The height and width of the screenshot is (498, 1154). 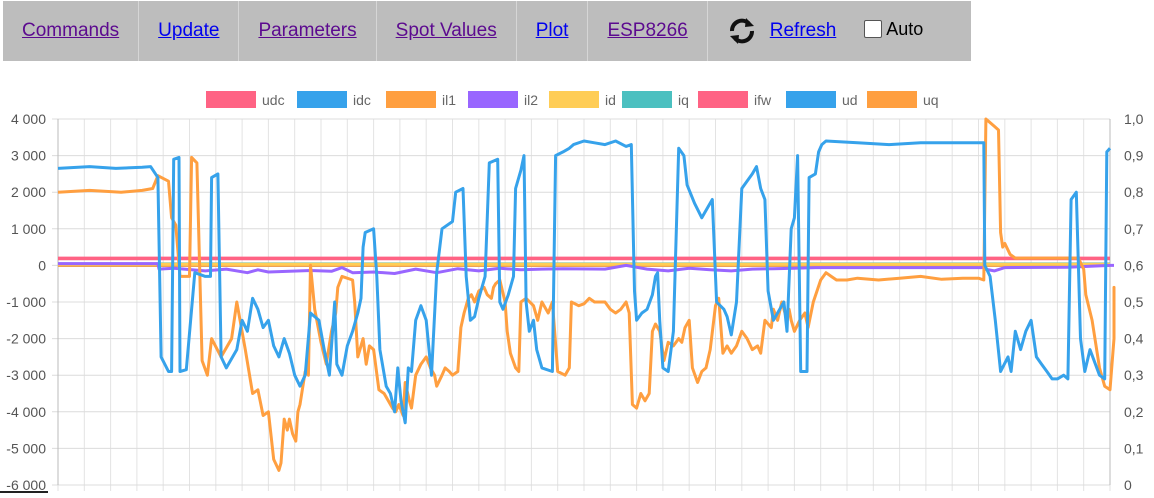 What do you see at coordinates (71, 31) in the screenshot?
I see `nav-commands-link: Commands` at bounding box center [71, 31].